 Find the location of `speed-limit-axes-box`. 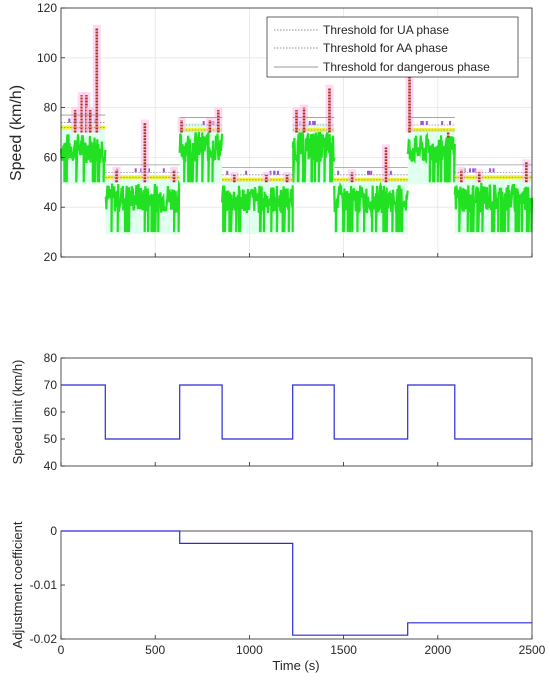

speed-limit-axes-box is located at coordinates (296, 412).